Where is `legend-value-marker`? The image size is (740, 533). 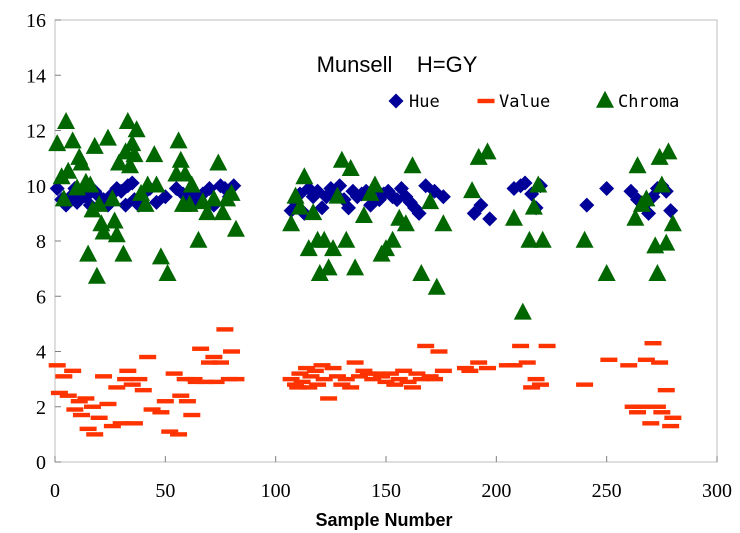 legend-value-marker is located at coordinates (486, 101).